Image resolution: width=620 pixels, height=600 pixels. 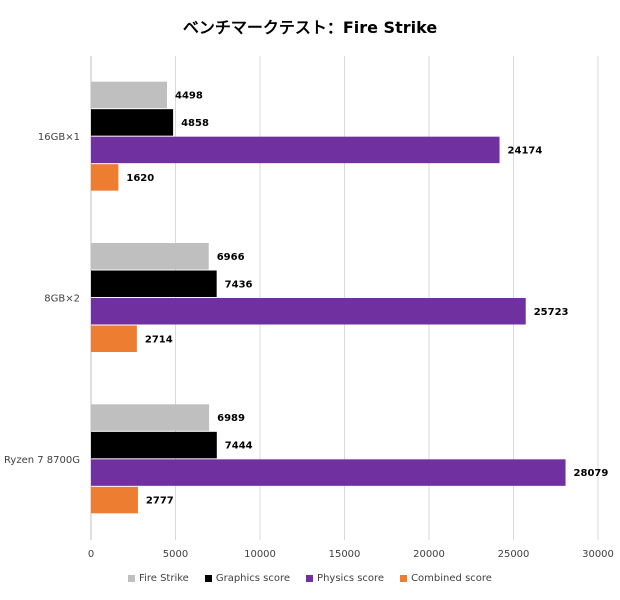 I want to click on x-tick-label: 10000, so click(x=260, y=554).